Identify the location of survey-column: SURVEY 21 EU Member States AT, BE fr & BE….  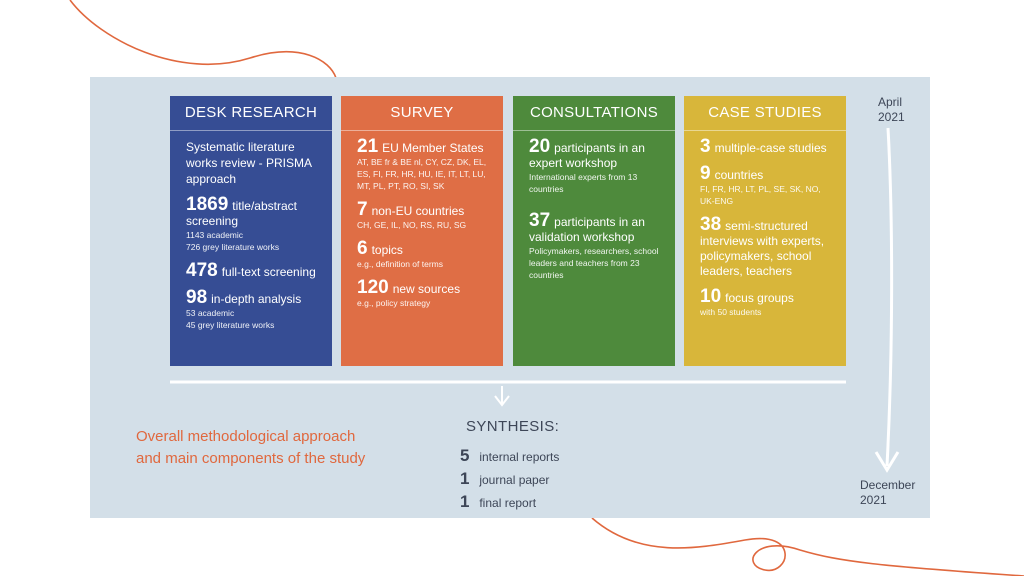
(422, 231).